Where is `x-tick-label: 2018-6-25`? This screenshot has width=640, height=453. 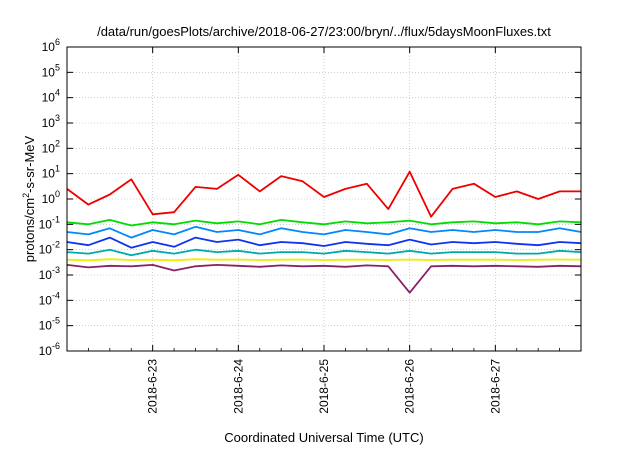 x-tick-label: 2018-6-25 is located at coordinates (324, 386).